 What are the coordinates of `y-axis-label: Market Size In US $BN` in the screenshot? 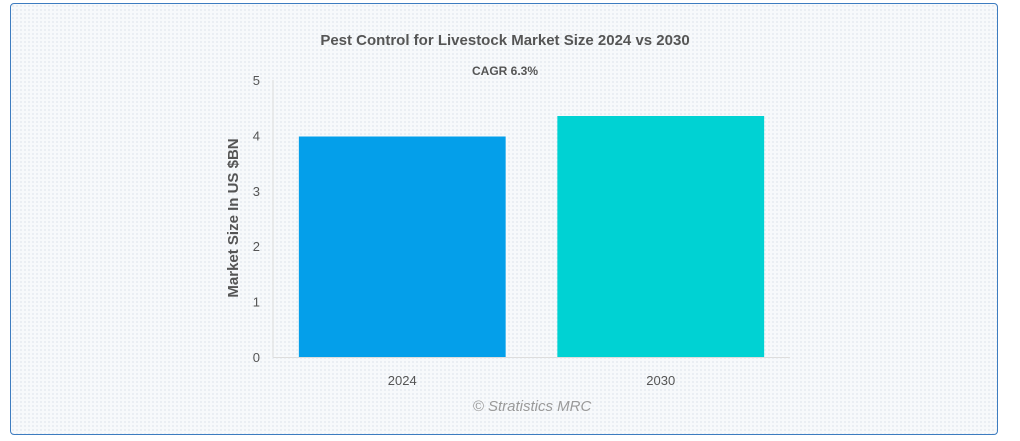 It's located at (233, 217).